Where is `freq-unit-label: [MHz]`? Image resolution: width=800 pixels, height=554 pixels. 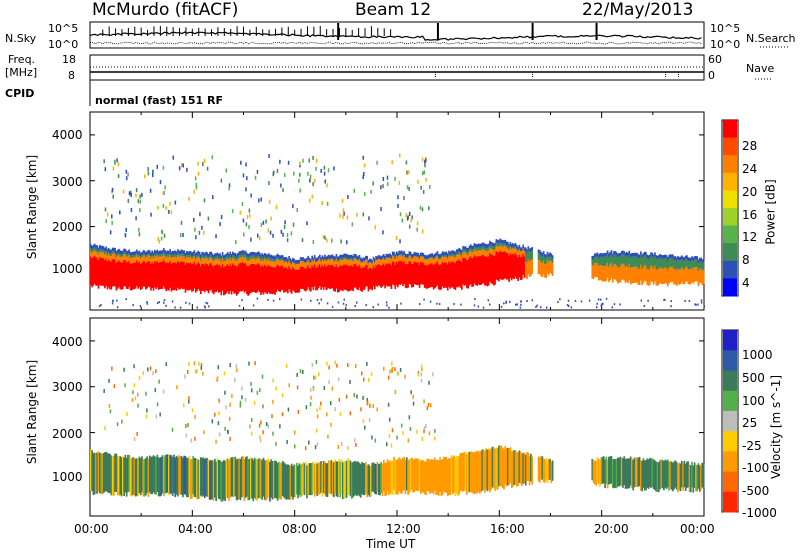
freq-unit-label: [MHz] is located at coordinates (21, 72).